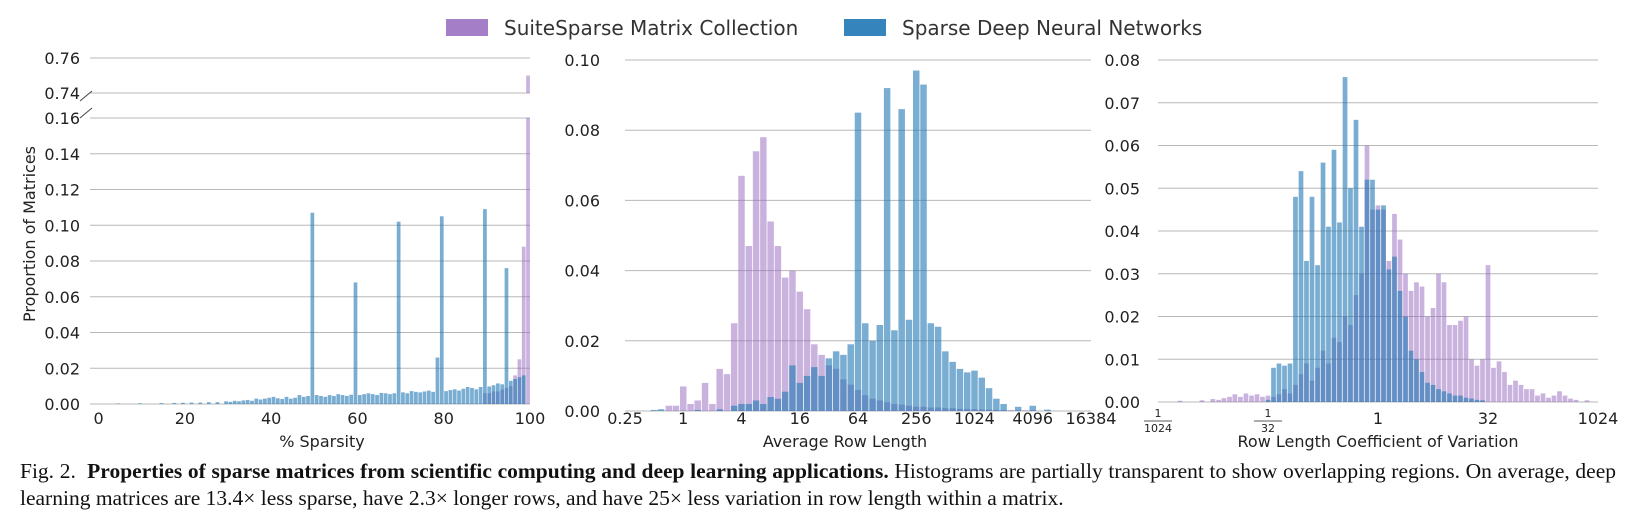  I want to click on x-axis-label: Row Length Coefficient of Variation, so click(1378, 441).